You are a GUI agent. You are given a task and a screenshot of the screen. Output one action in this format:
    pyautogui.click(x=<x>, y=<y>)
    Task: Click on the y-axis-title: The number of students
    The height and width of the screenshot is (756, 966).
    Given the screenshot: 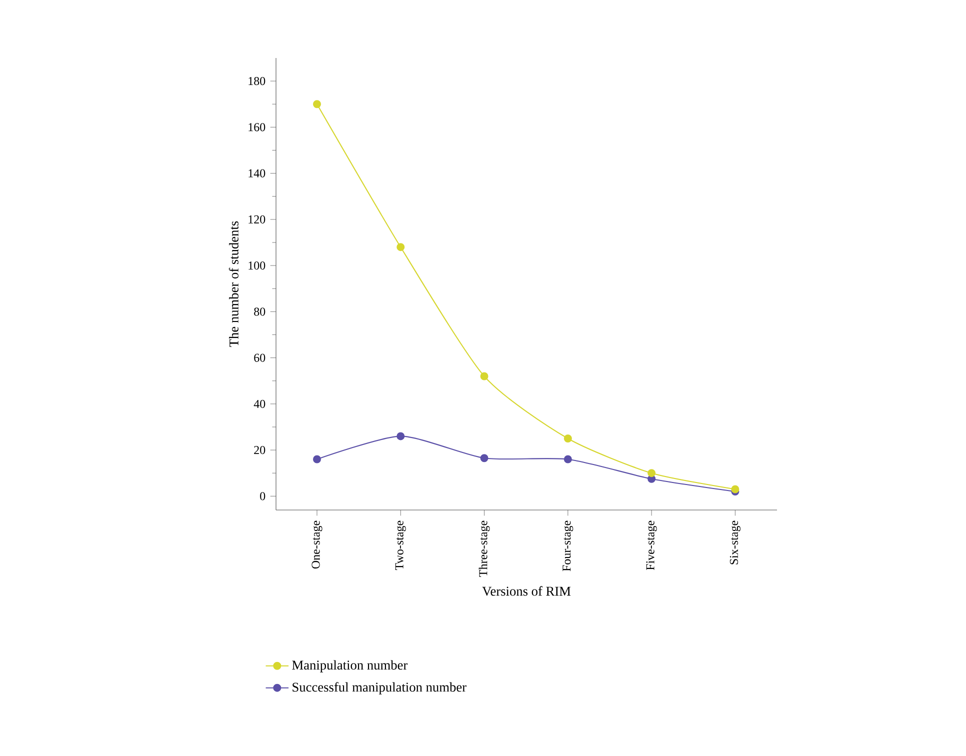 What is the action you would take?
    pyautogui.click(x=233, y=284)
    